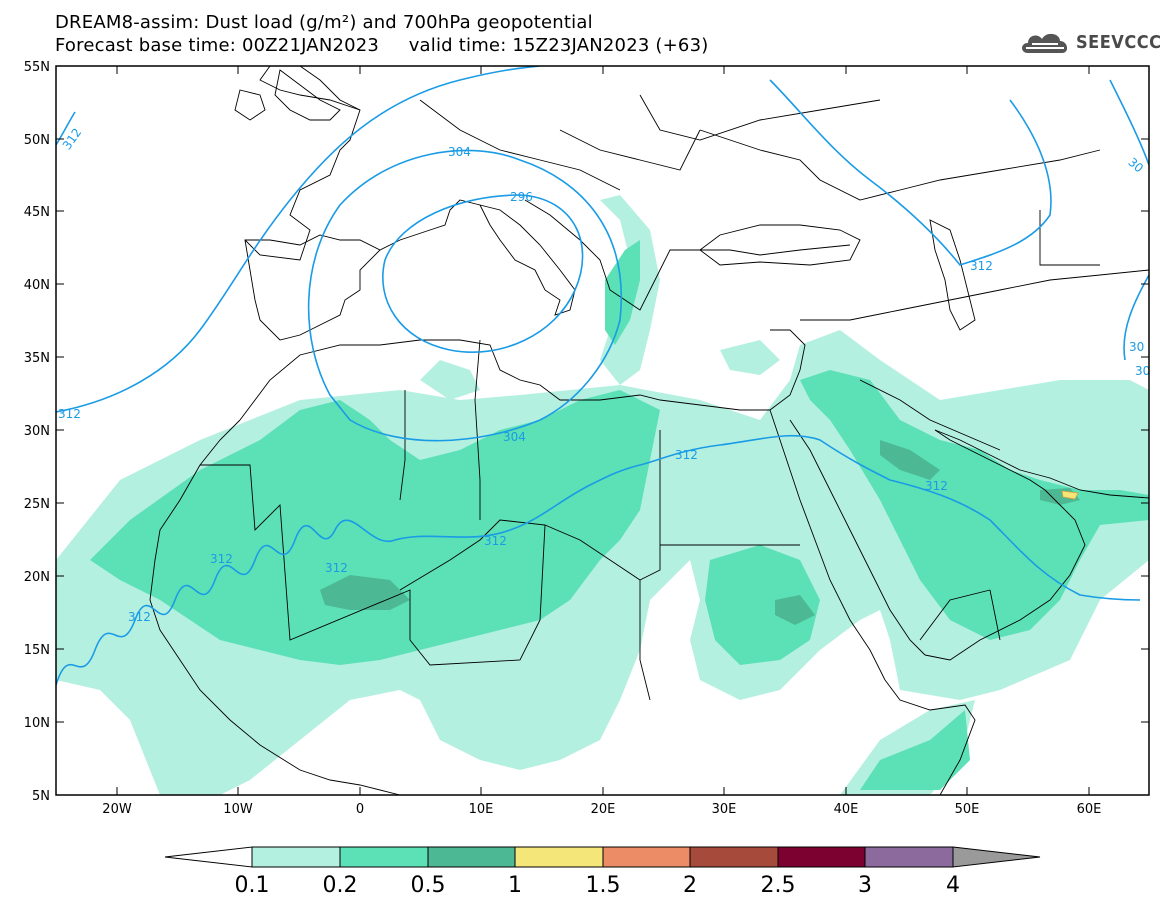 This screenshot has width=1165, height=907. I want to click on lon-label: 60E, so click(1089, 809).